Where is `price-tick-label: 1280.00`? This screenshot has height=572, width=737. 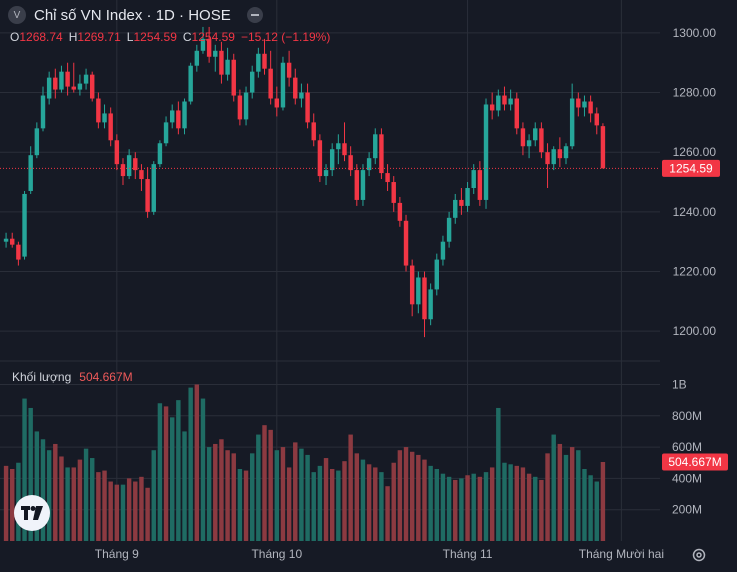 price-tick-label: 1280.00 is located at coordinates (695, 93).